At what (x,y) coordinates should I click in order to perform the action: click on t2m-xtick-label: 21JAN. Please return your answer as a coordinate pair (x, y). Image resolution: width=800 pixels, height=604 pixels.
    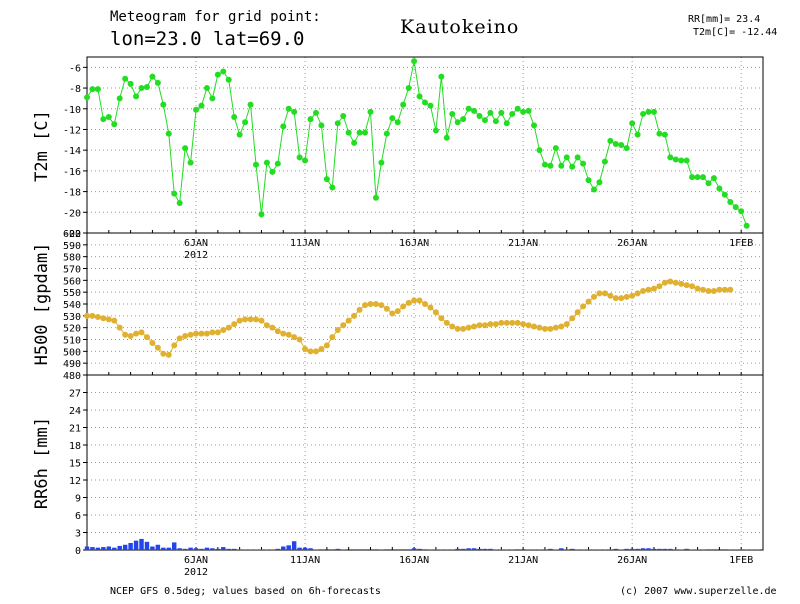
    Looking at the image, I should click on (523, 243).